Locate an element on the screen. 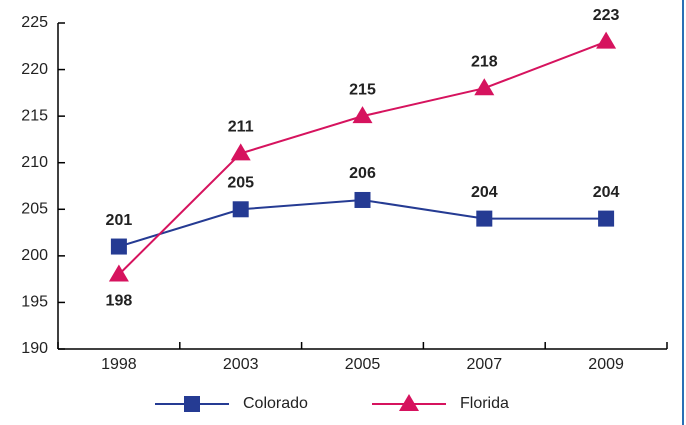 Image resolution: width=686 pixels, height=425 pixels. y-tick-label: 210 is located at coordinates (34, 162).